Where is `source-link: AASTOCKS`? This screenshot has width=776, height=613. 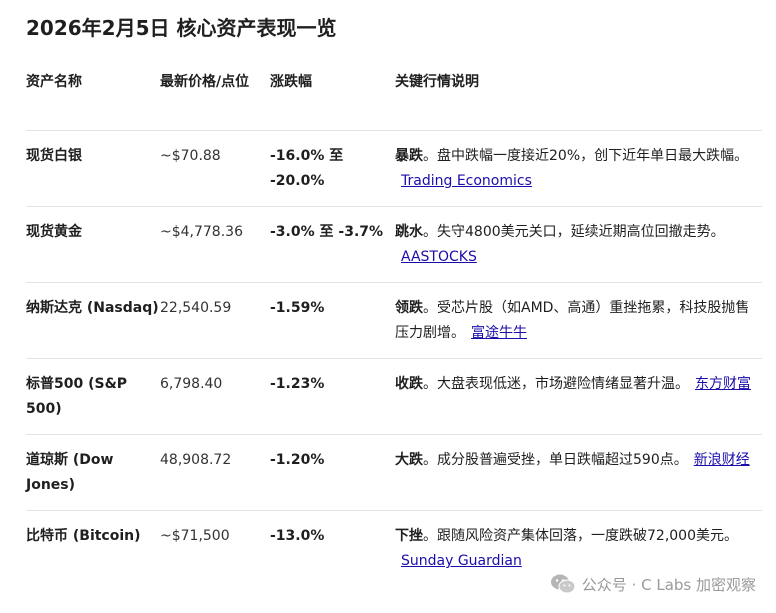 source-link: AASTOCKS is located at coordinates (439, 257).